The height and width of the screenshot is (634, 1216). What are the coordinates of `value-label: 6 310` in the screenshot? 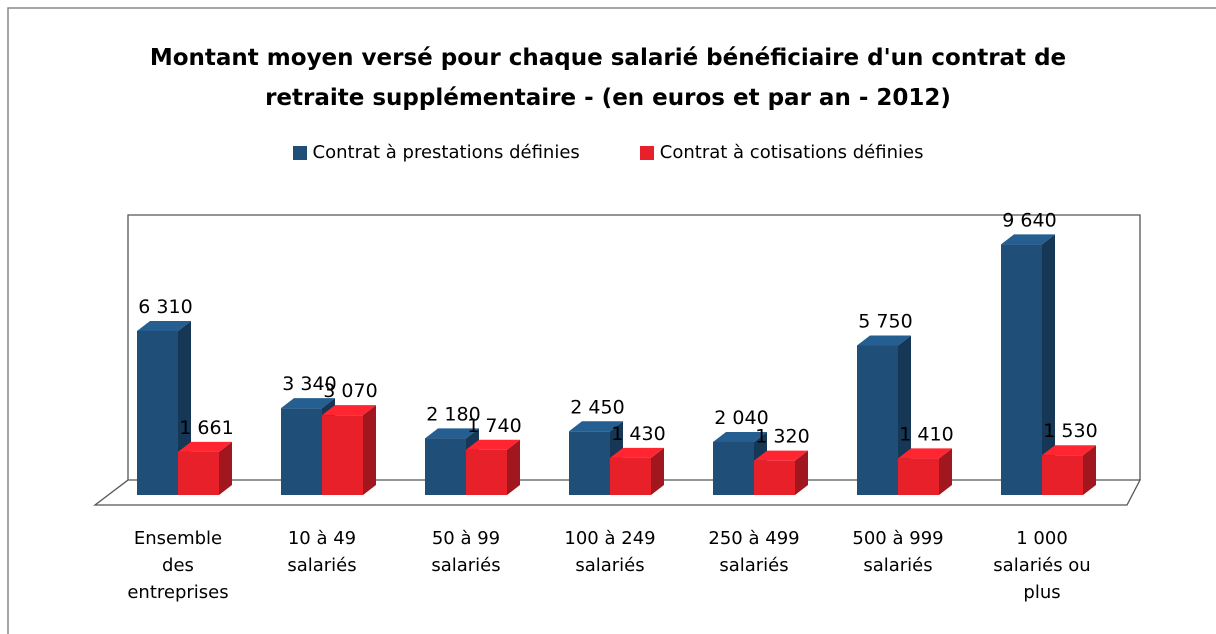 It's located at (165, 307).